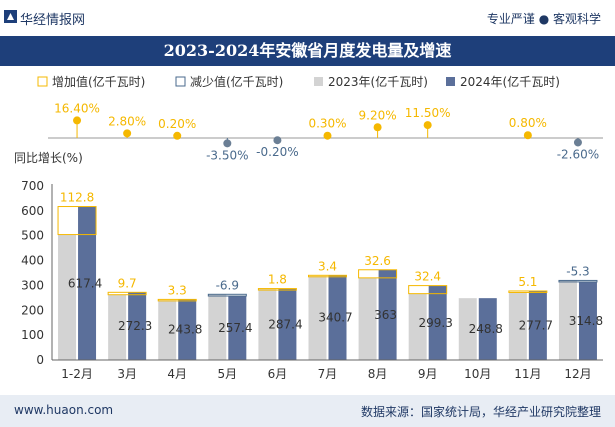 This screenshot has height=427, width=615. What do you see at coordinates (327, 266) in the screenshot?
I see `change-label: 3.4` at bounding box center [327, 266].